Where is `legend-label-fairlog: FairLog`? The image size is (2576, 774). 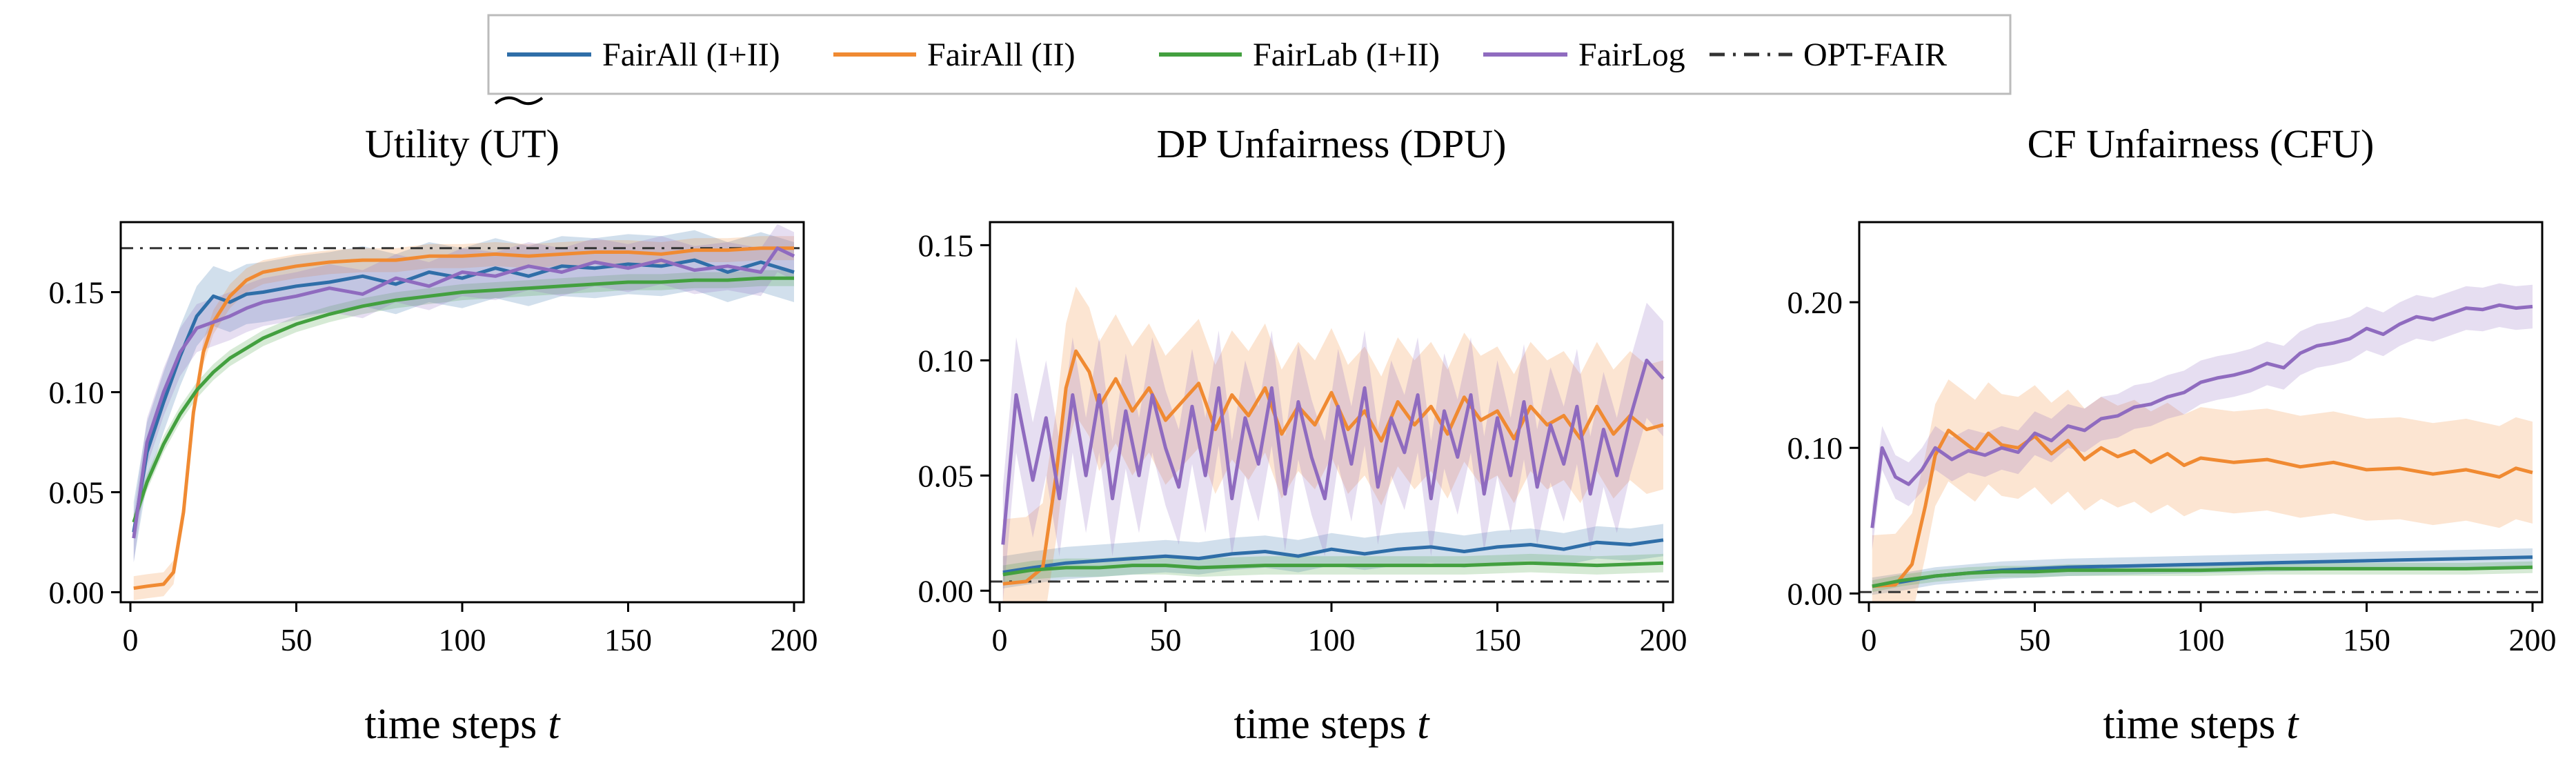 legend-label-fairlog: FairLog is located at coordinates (1631, 55).